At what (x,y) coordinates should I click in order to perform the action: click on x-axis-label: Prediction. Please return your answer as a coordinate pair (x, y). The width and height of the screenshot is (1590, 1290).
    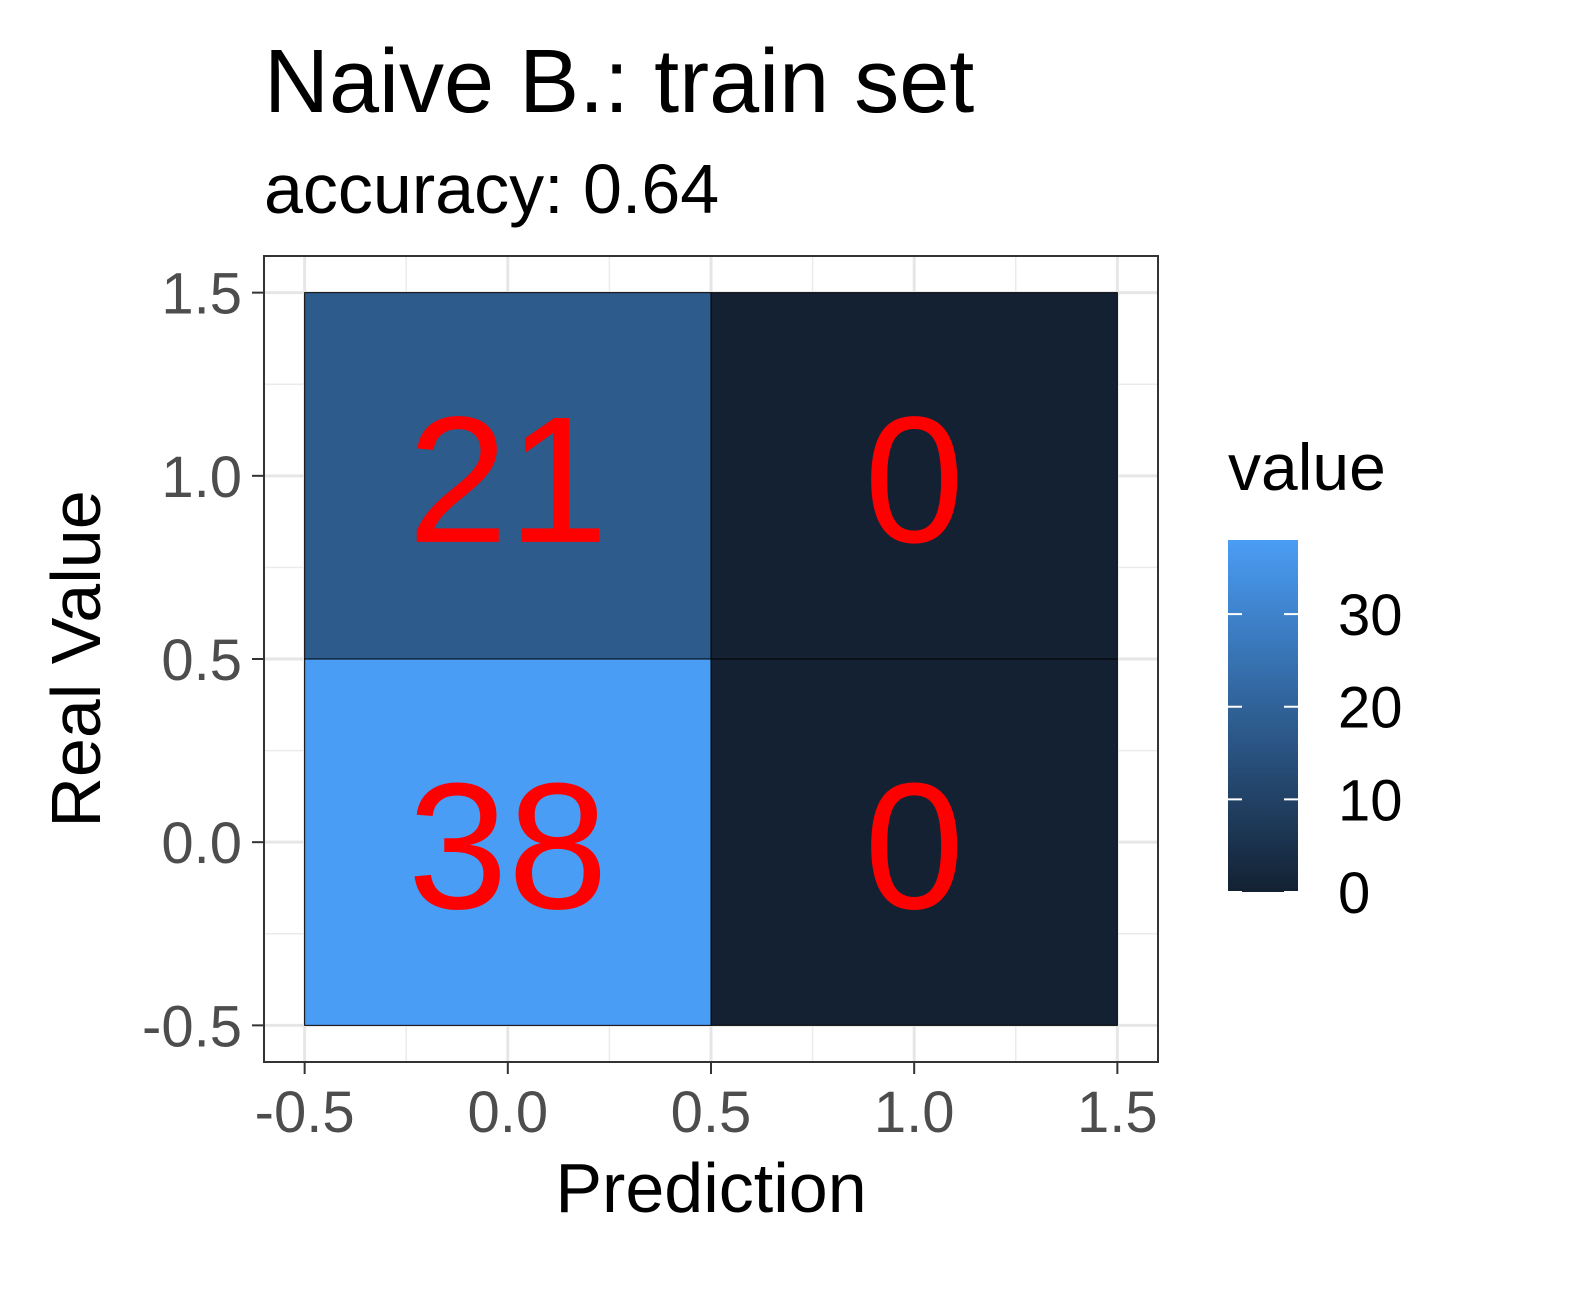
    Looking at the image, I should click on (710, 1188).